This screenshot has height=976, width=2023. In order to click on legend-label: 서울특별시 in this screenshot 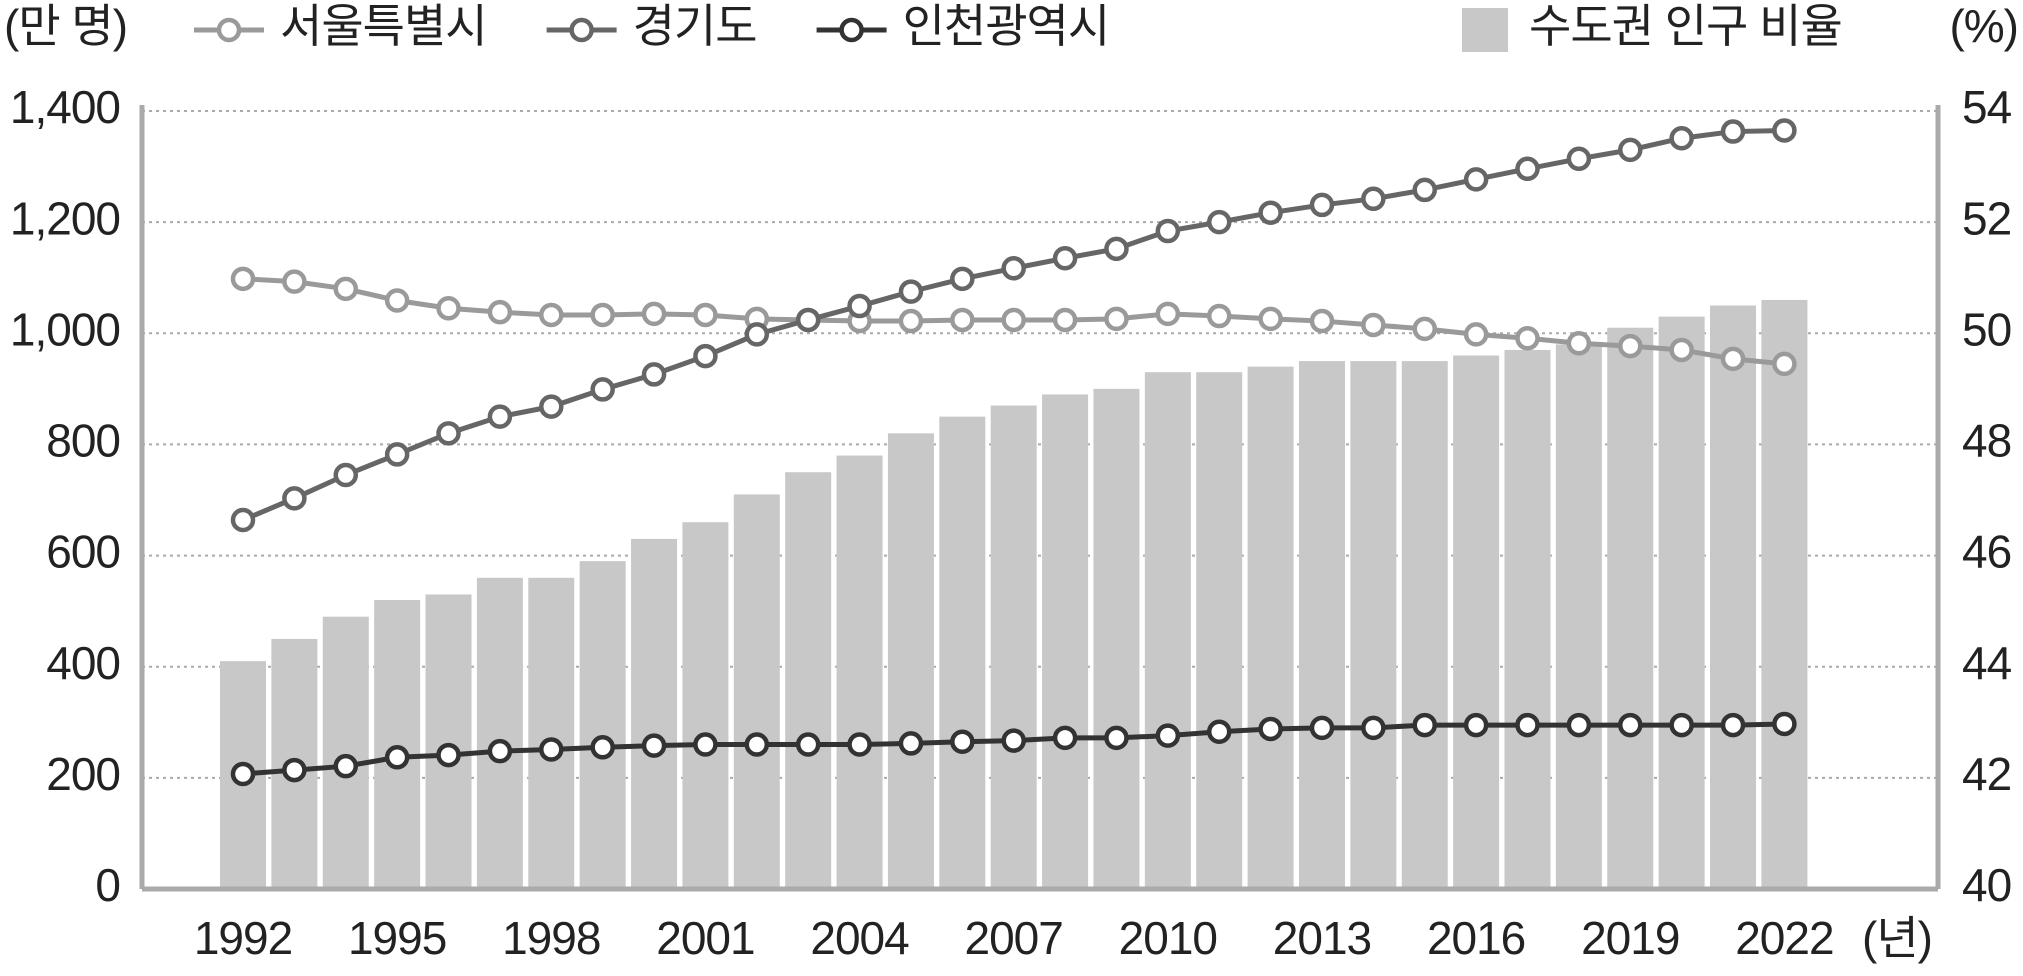, I will do `click(383, 26)`.